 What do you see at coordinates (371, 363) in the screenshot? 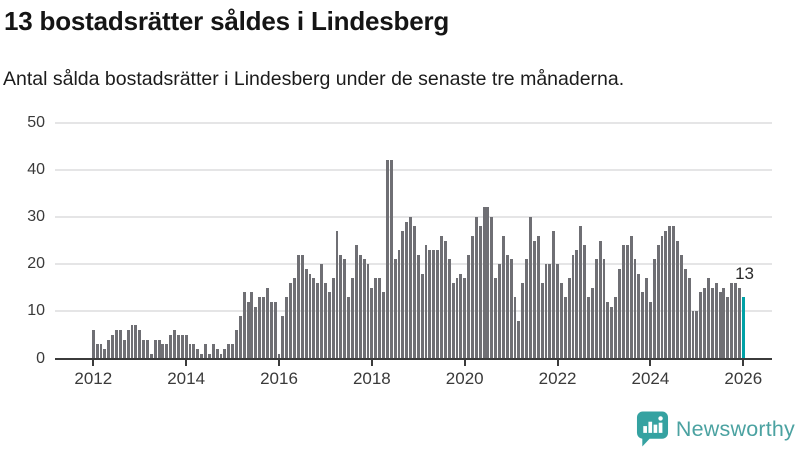
I see `x-tick-2018` at bounding box center [371, 363].